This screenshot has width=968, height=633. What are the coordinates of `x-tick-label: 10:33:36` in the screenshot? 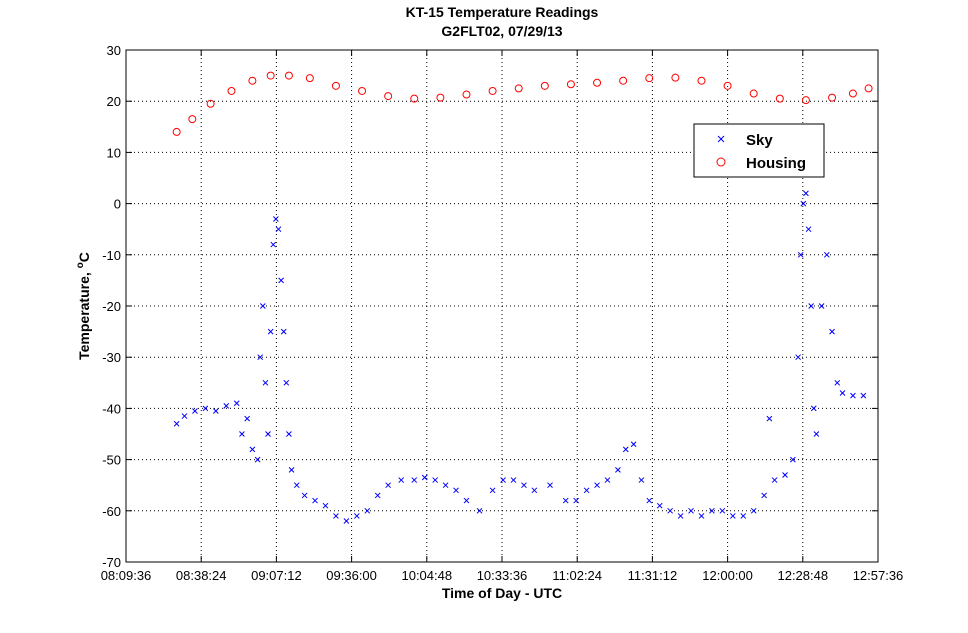 It's located at (502, 575).